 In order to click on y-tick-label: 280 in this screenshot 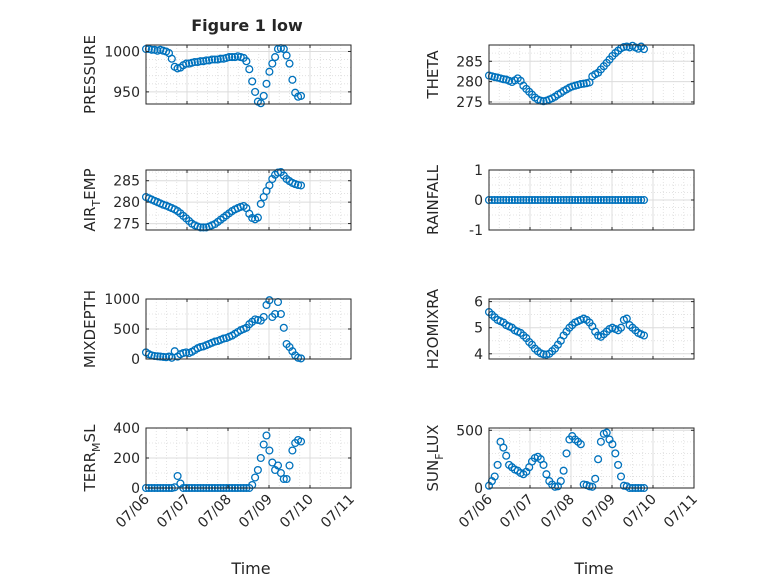, I will do `click(126, 203)`.